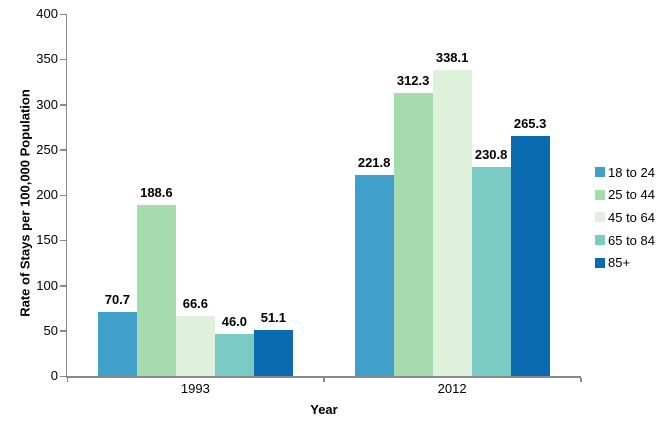 This screenshot has height=426, width=668. Describe the element at coordinates (452, 223) in the screenshot. I see `bar-2012-45to64` at that location.